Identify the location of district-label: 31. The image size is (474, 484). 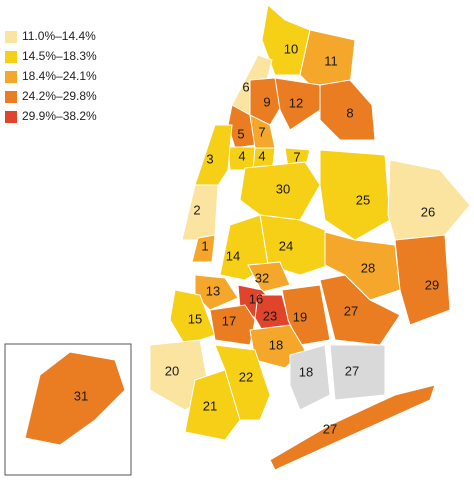
(81, 395).